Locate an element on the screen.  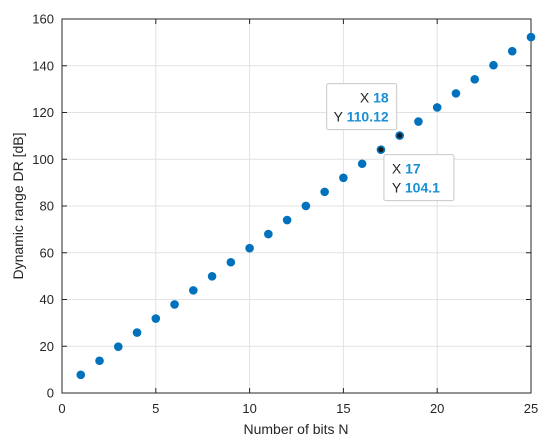
datatip-x-value: 17 is located at coordinates (413, 169).